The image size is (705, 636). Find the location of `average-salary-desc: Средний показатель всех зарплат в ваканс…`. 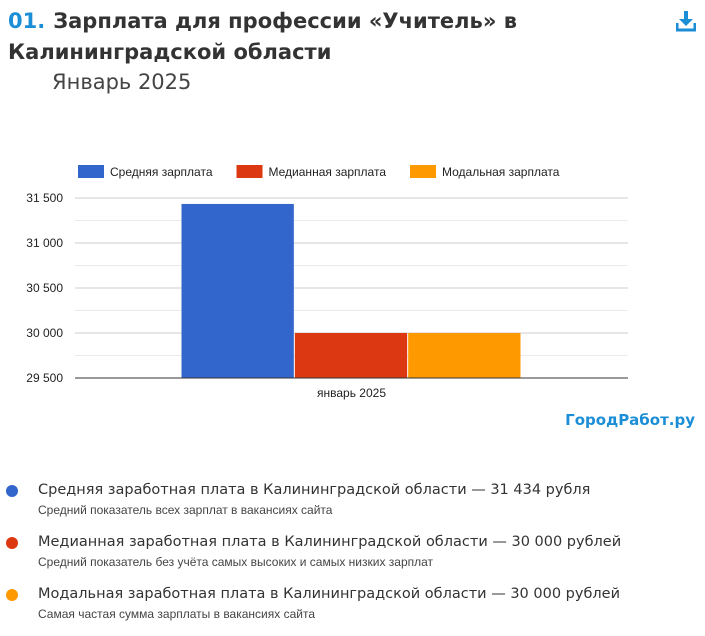

average-salary-desc: Средний показатель всех зарплат в ваканс… is located at coordinates (185, 510).